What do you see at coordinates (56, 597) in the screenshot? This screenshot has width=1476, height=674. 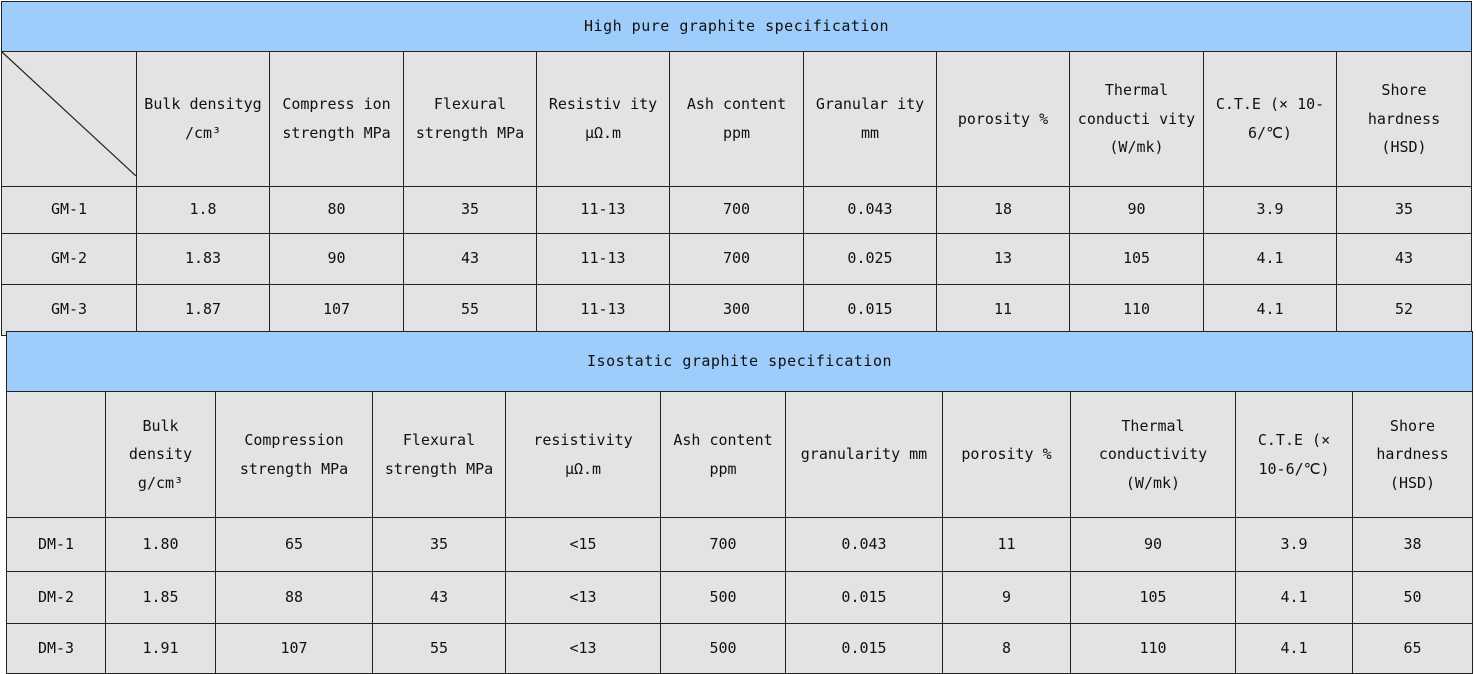 I see `row-label: DM-2` at bounding box center [56, 597].